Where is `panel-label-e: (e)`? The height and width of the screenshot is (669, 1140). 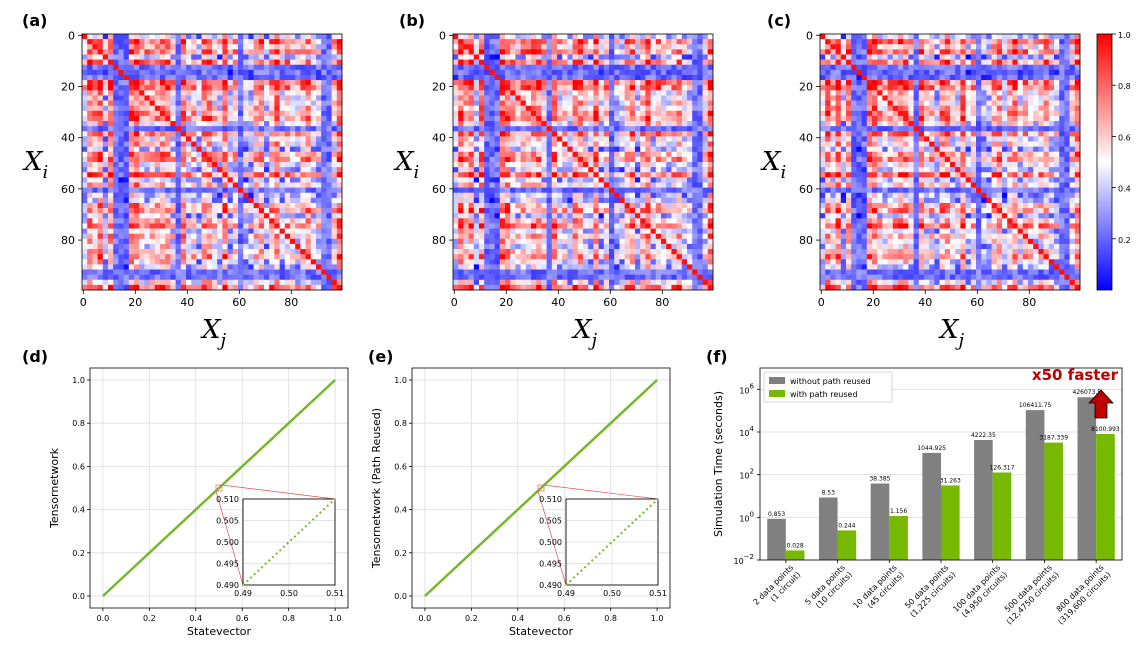
panel-label-e: (e) is located at coordinates (380, 356).